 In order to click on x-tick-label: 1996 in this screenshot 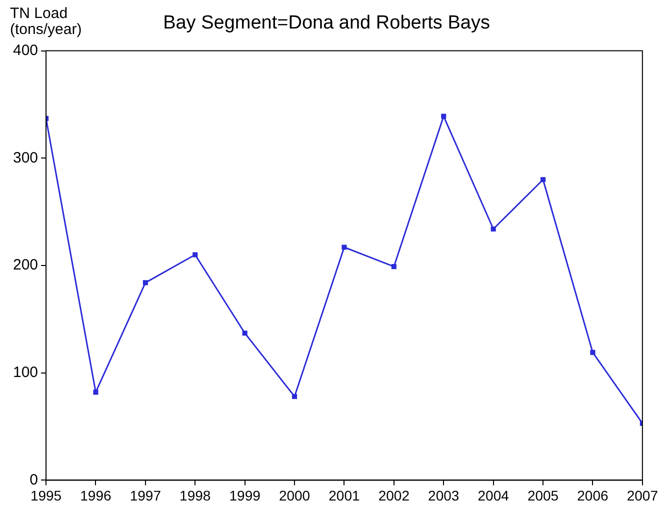, I will do `click(96, 495)`.